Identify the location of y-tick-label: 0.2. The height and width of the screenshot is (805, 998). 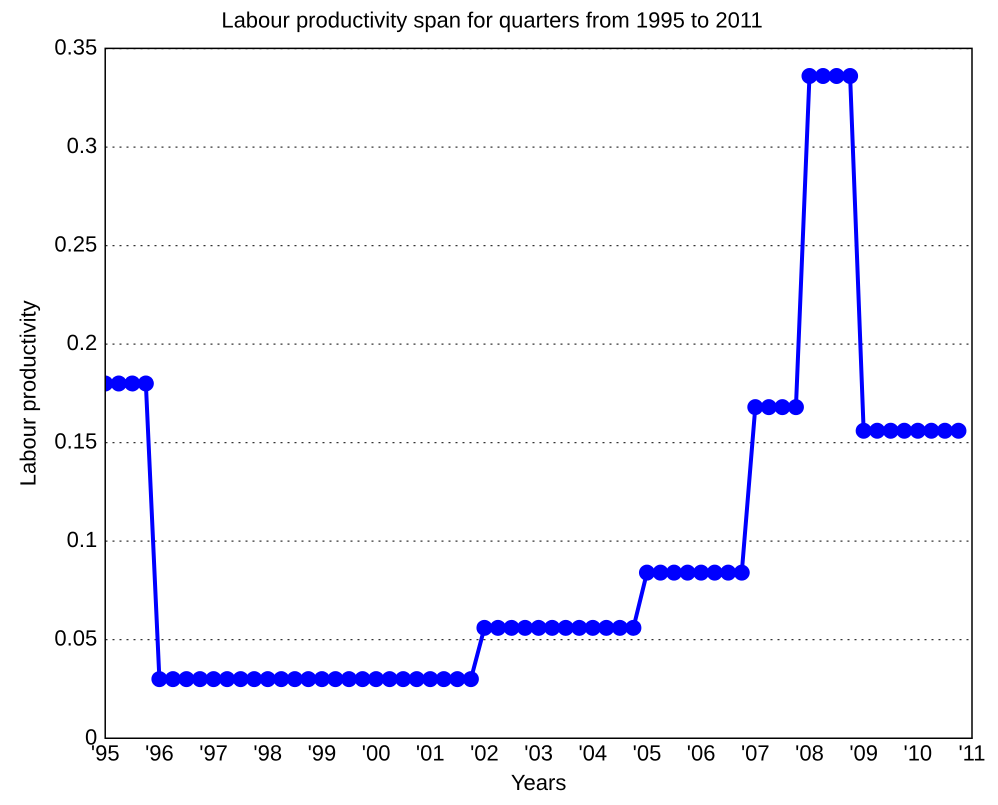
(82, 343).